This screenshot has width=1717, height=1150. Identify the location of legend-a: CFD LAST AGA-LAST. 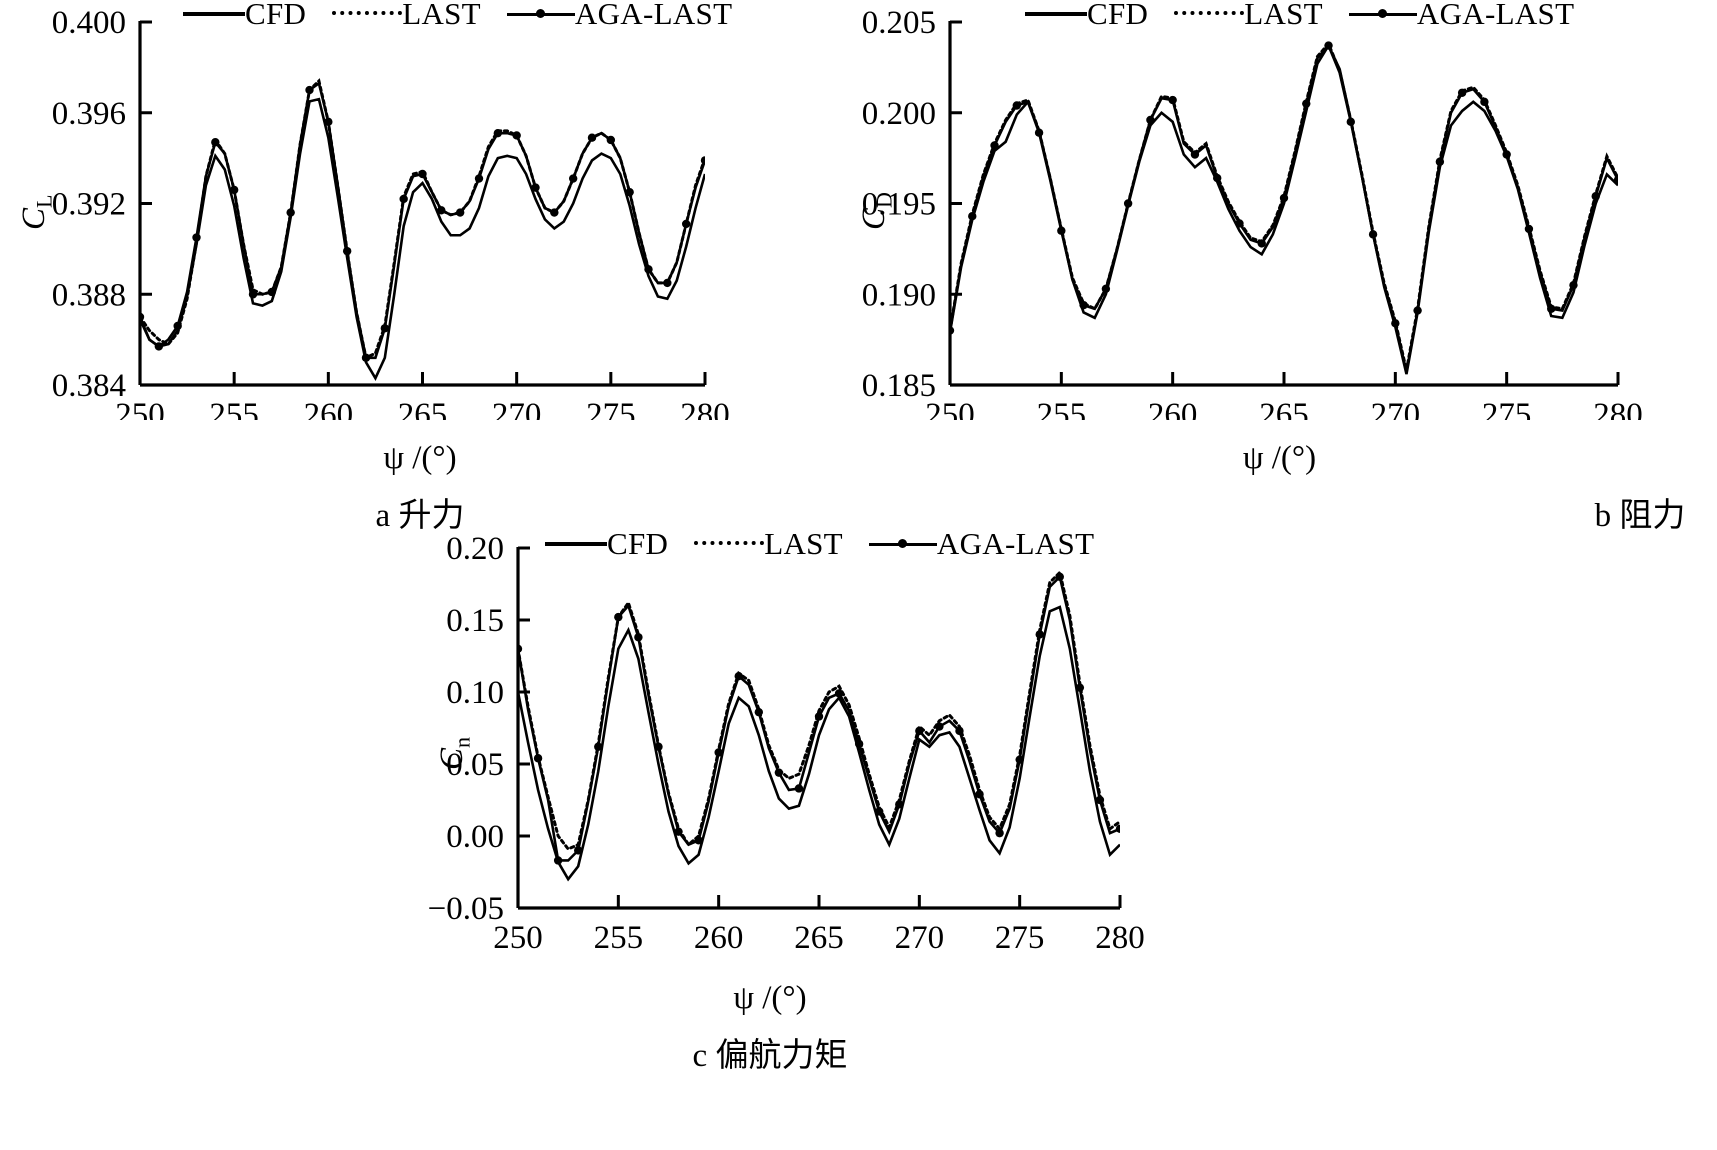
(457, 16).